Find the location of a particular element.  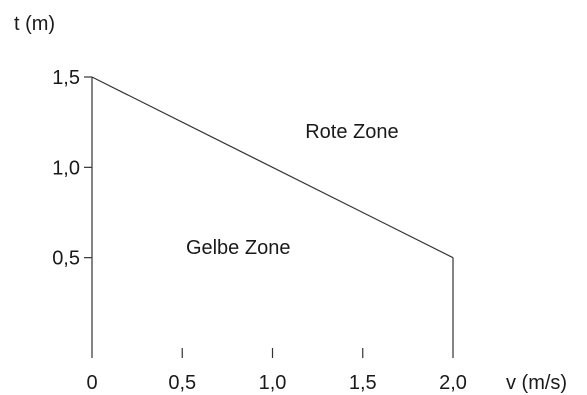

zone-label: Gelbe Zone is located at coordinates (238, 248).